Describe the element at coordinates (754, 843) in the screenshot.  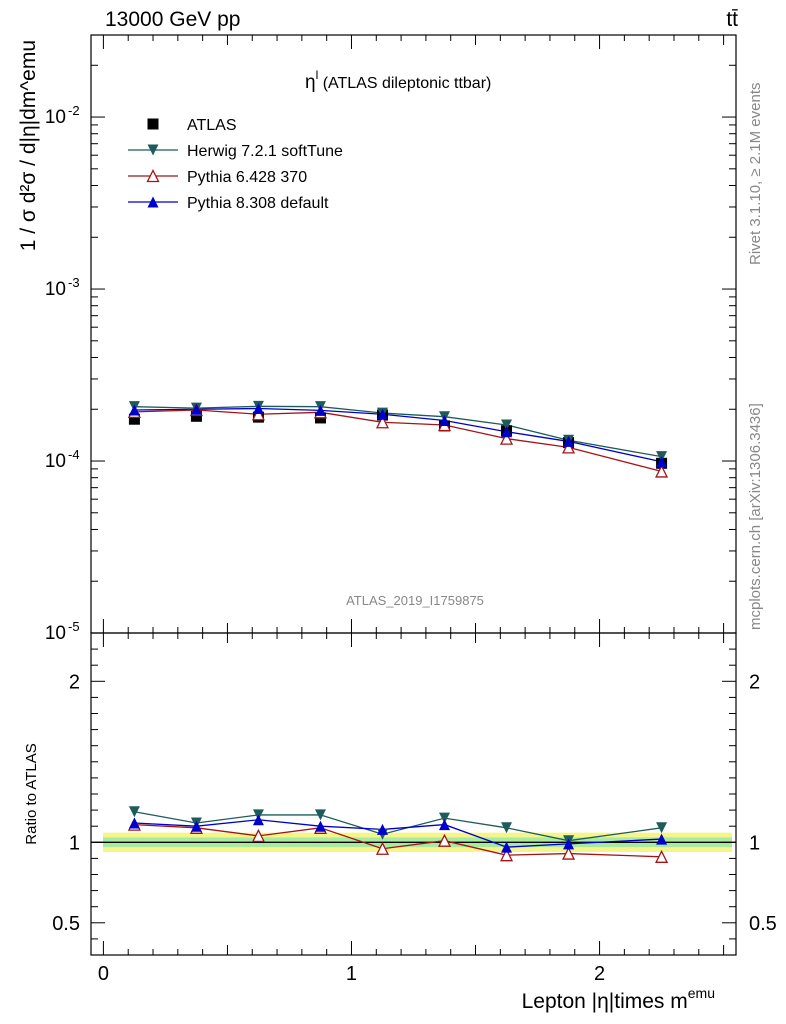
I see `y-tick-label-right: 1` at that location.